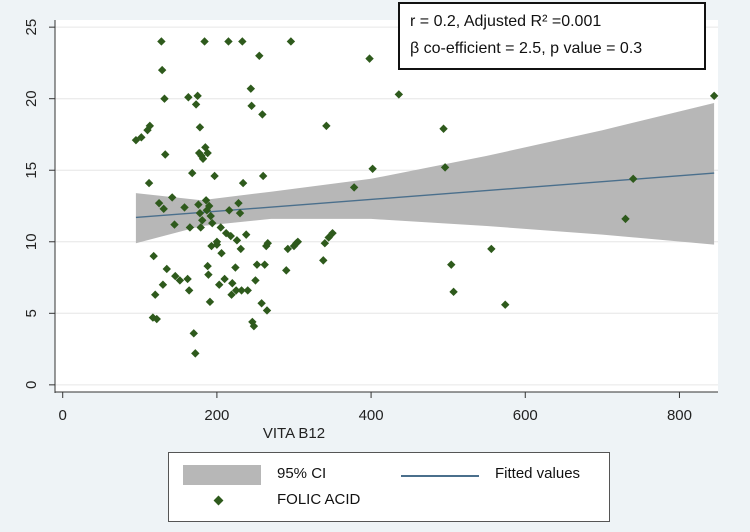 Image resolution: width=750 pixels, height=532 pixels. Describe the element at coordinates (63, 415) in the screenshot. I see `x-tick-label: 0` at that location.